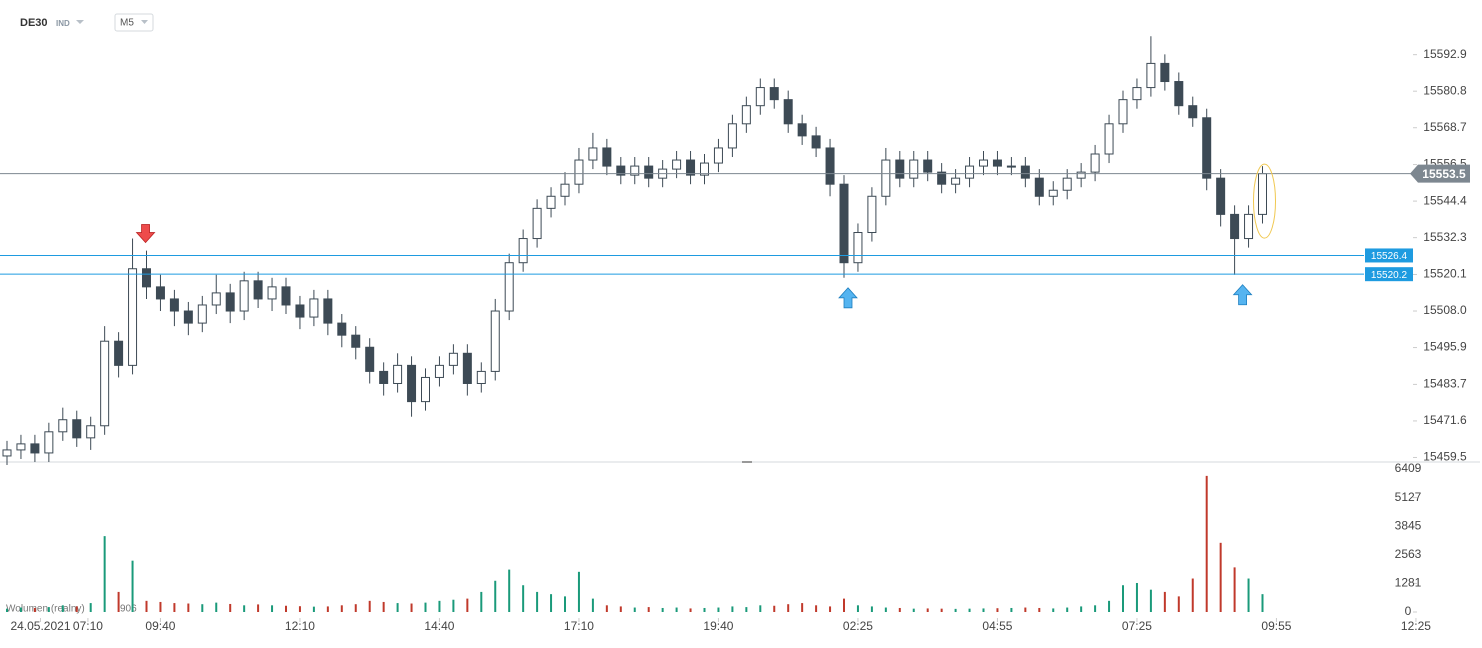  What do you see at coordinates (145, 234) in the screenshot?
I see `arrow-down` at bounding box center [145, 234].